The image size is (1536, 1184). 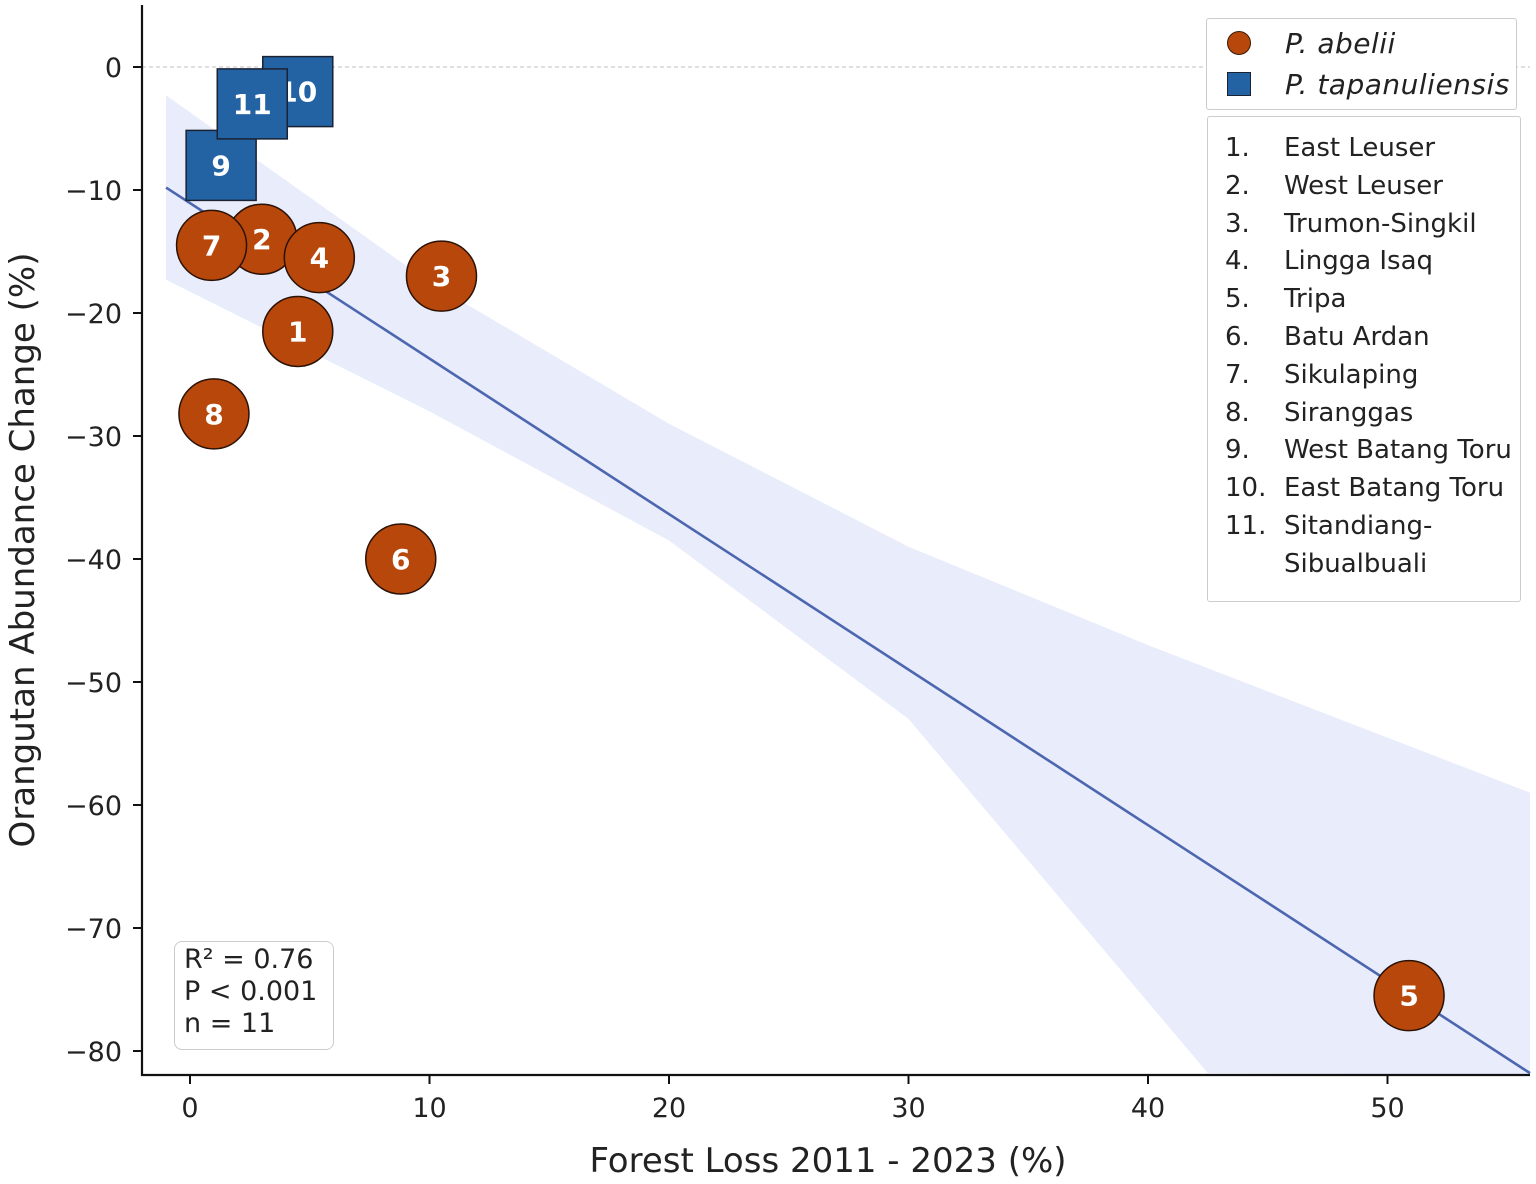 I want to click on point-label: 4, so click(x=319, y=258).